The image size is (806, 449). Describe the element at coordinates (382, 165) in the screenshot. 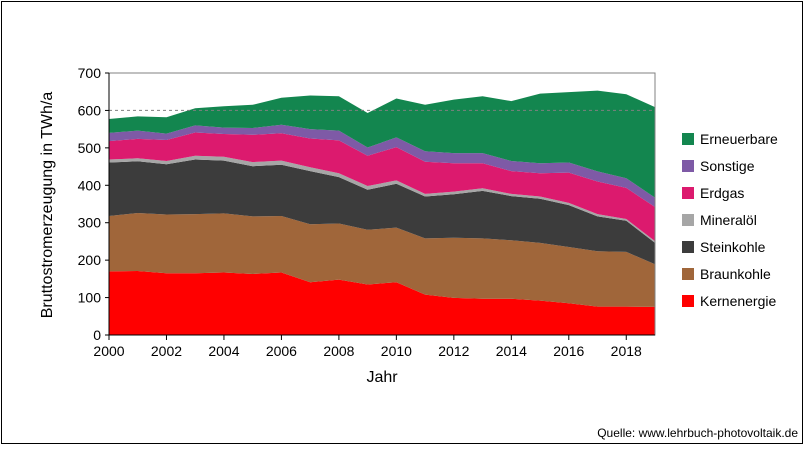

I see `area-sonstige` at that location.